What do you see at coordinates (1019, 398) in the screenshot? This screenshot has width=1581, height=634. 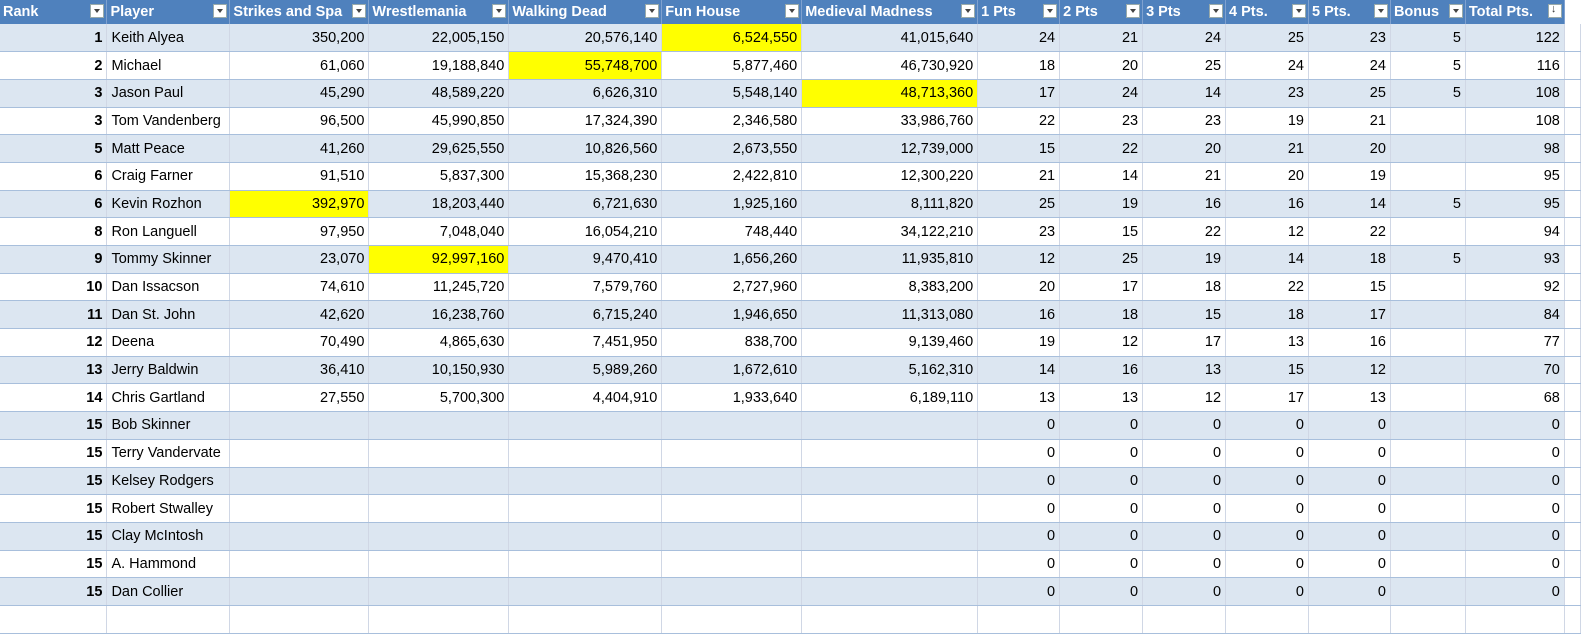 I see `cell-1-pts: 13` at bounding box center [1019, 398].